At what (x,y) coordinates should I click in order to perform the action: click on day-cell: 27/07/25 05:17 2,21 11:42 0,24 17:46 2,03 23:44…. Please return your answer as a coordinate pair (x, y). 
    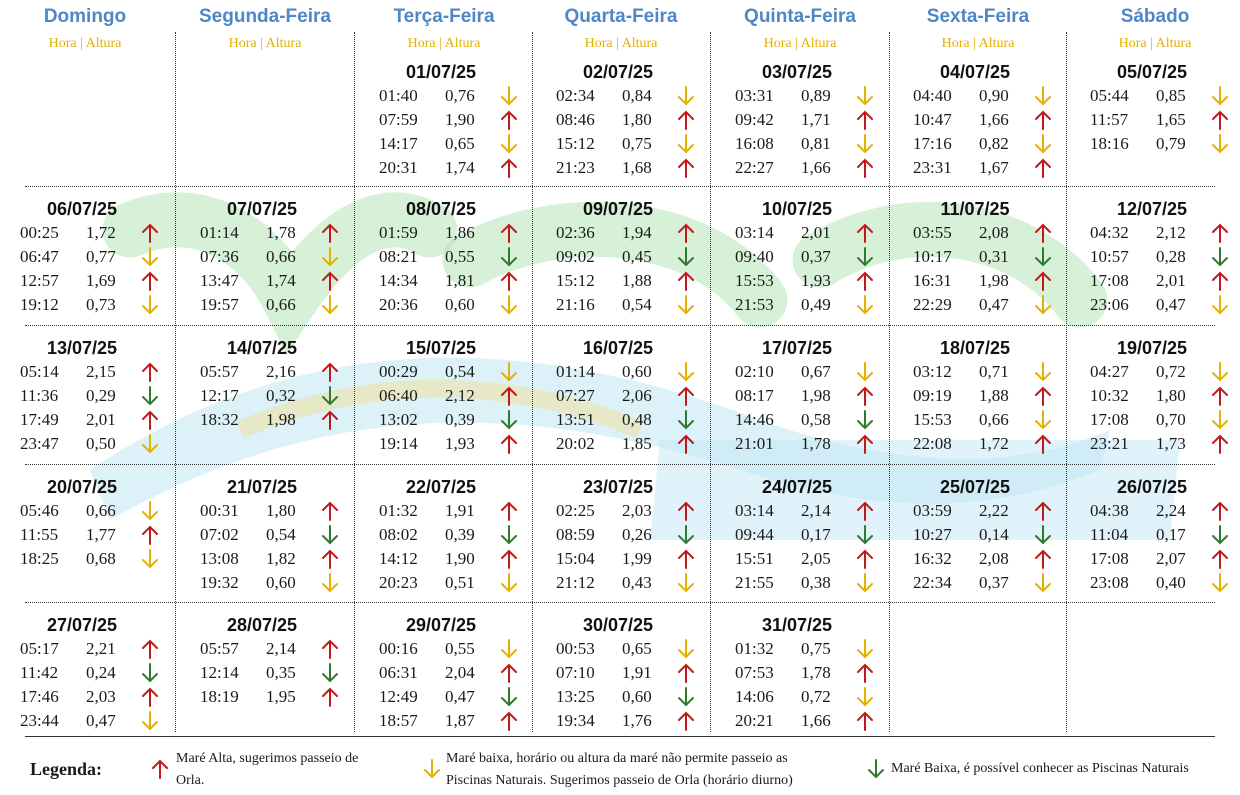
    Looking at the image, I should click on (85, 673).